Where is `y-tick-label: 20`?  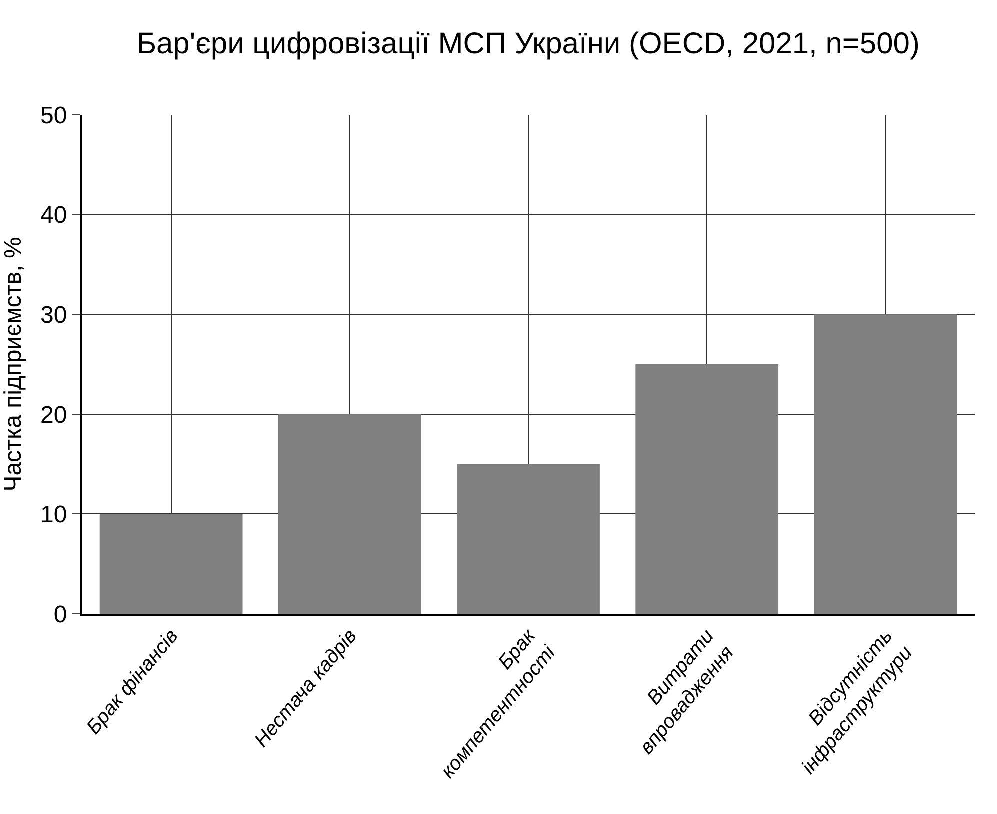
y-tick-label: 20 is located at coordinates (54, 415).